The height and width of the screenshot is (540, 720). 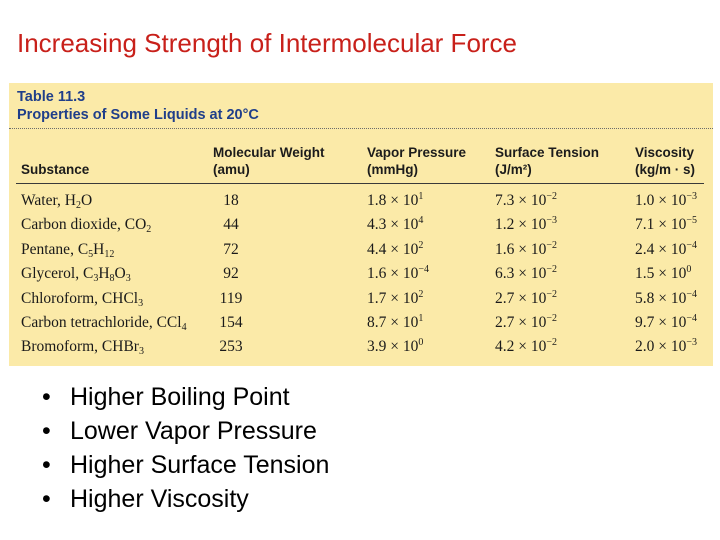 I want to click on column-header-substance-label: Substance, so click(x=55, y=169).